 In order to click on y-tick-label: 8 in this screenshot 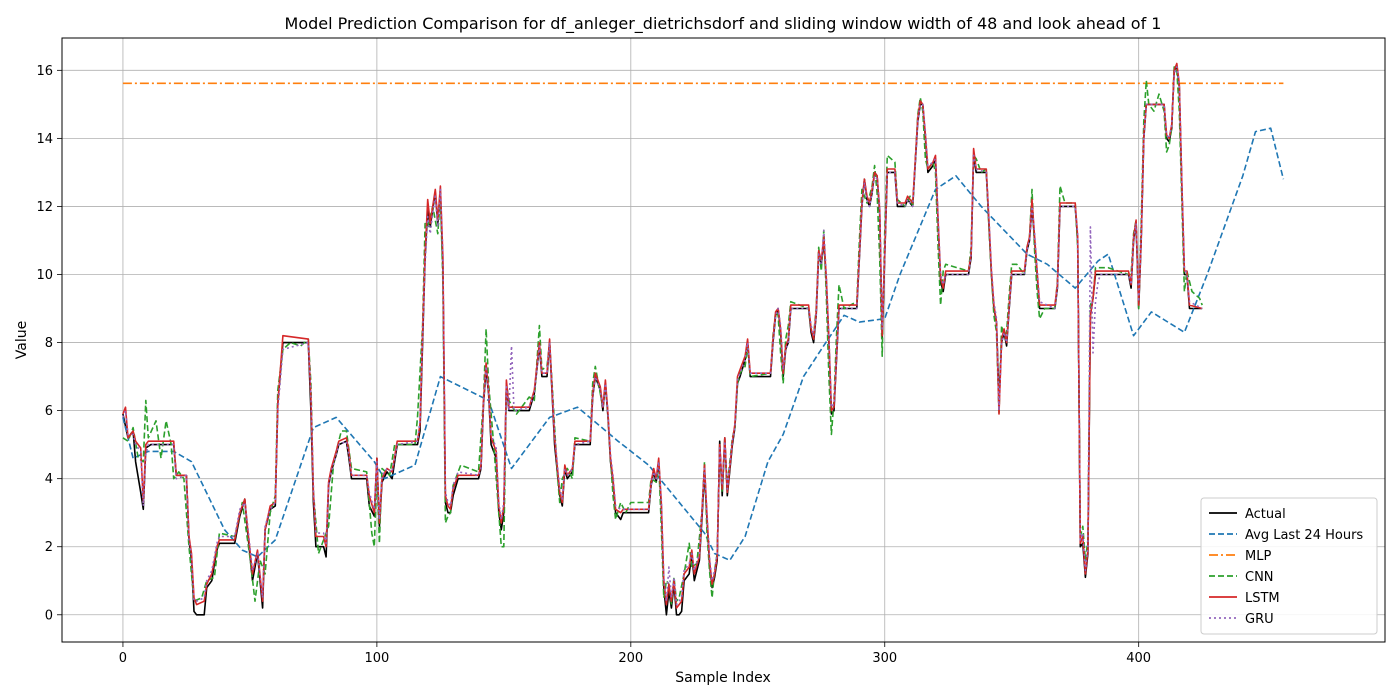, I will do `click(49, 343)`.